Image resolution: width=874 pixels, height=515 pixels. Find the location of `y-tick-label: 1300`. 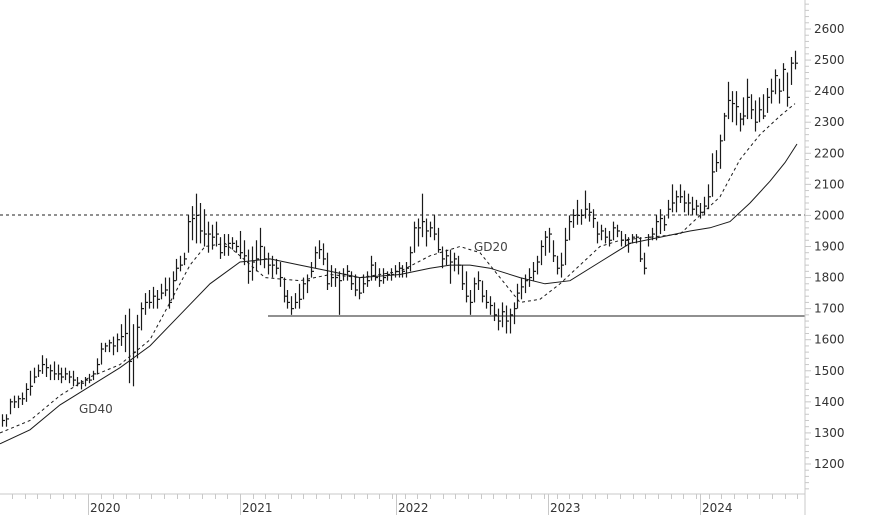

y-tick-label: 1300 is located at coordinates (829, 433).